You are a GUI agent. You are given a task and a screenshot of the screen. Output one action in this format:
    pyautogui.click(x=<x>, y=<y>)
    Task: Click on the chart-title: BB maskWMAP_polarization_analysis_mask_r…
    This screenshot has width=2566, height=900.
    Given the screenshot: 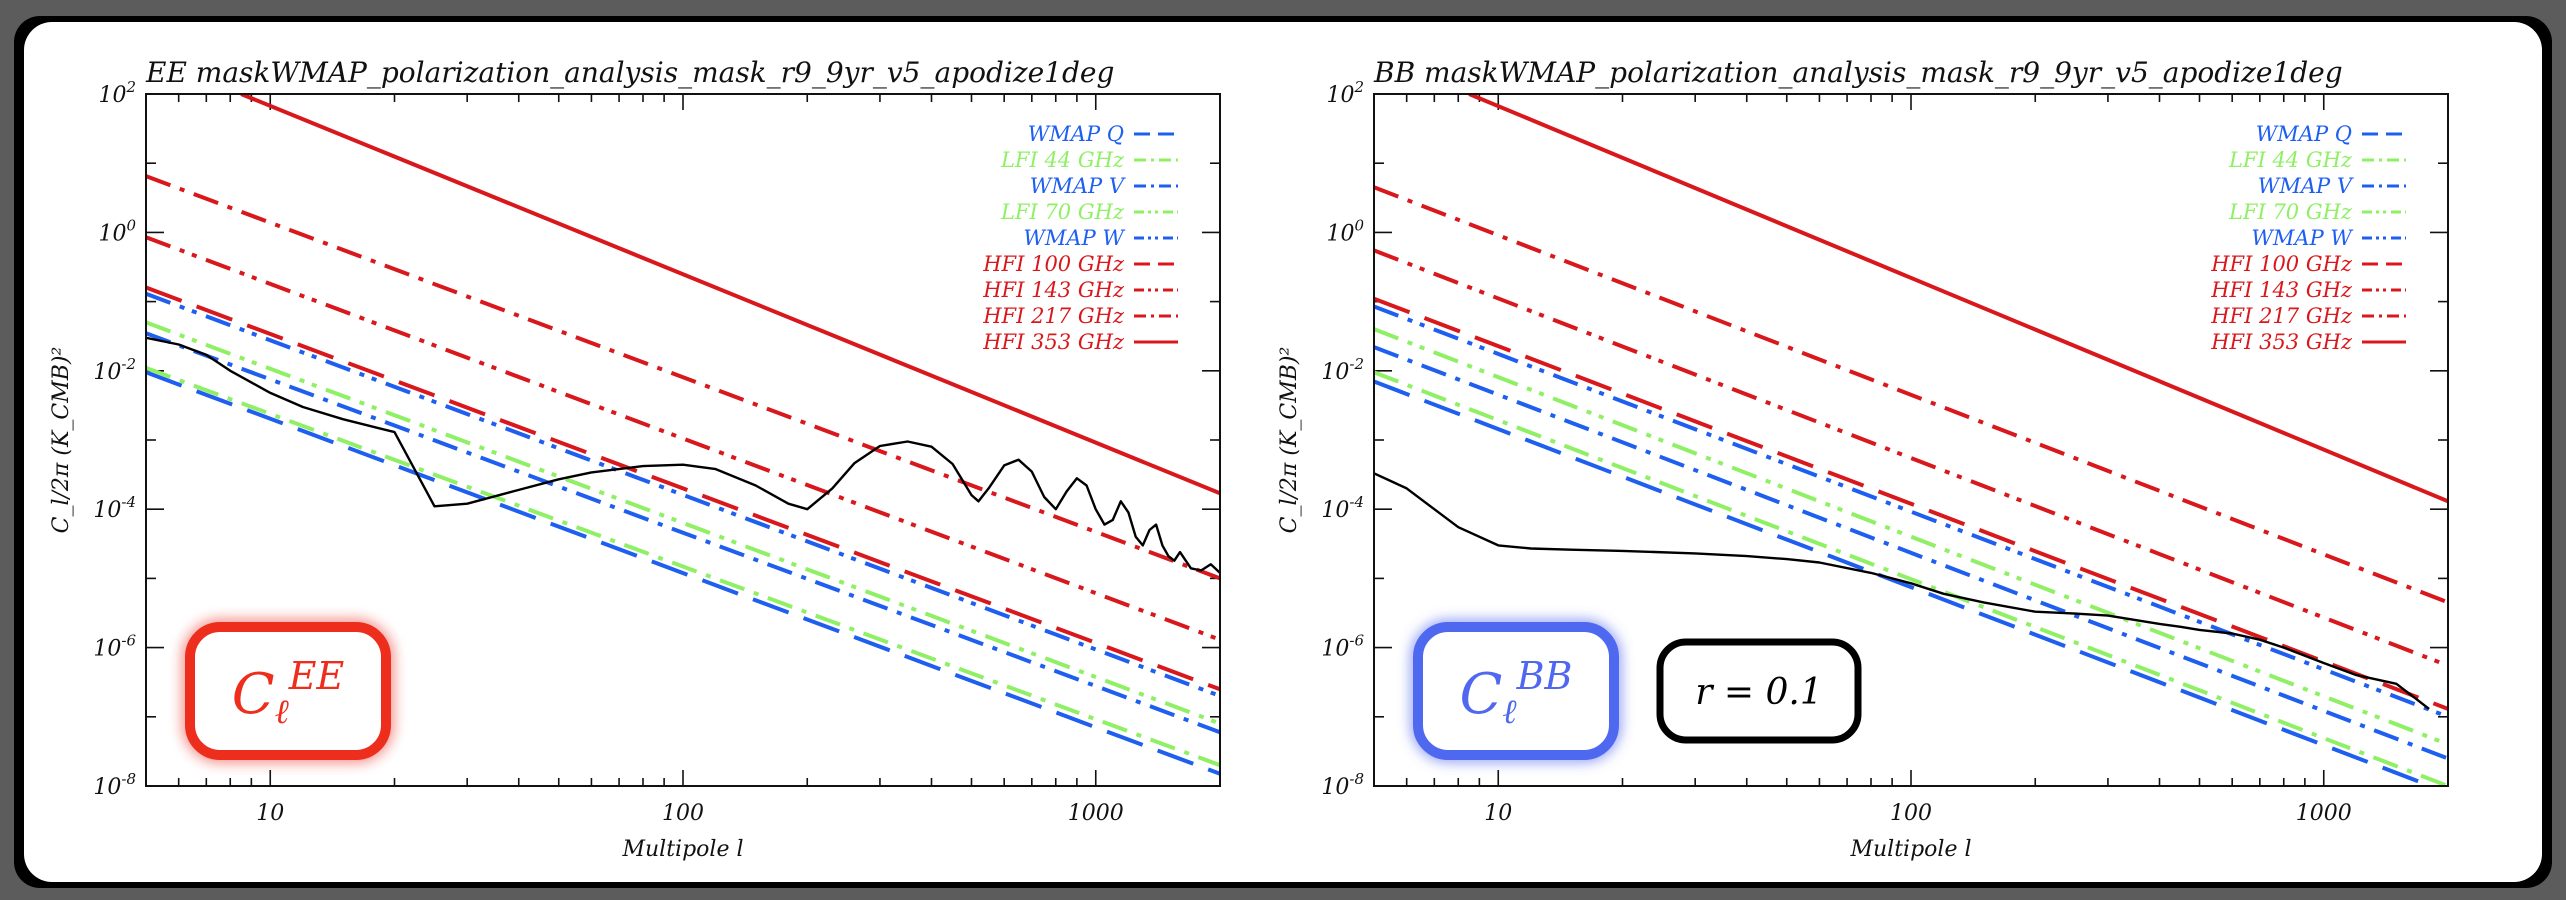 What is the action you would take?
    pyautogui.click(x=1858, y=72)
    